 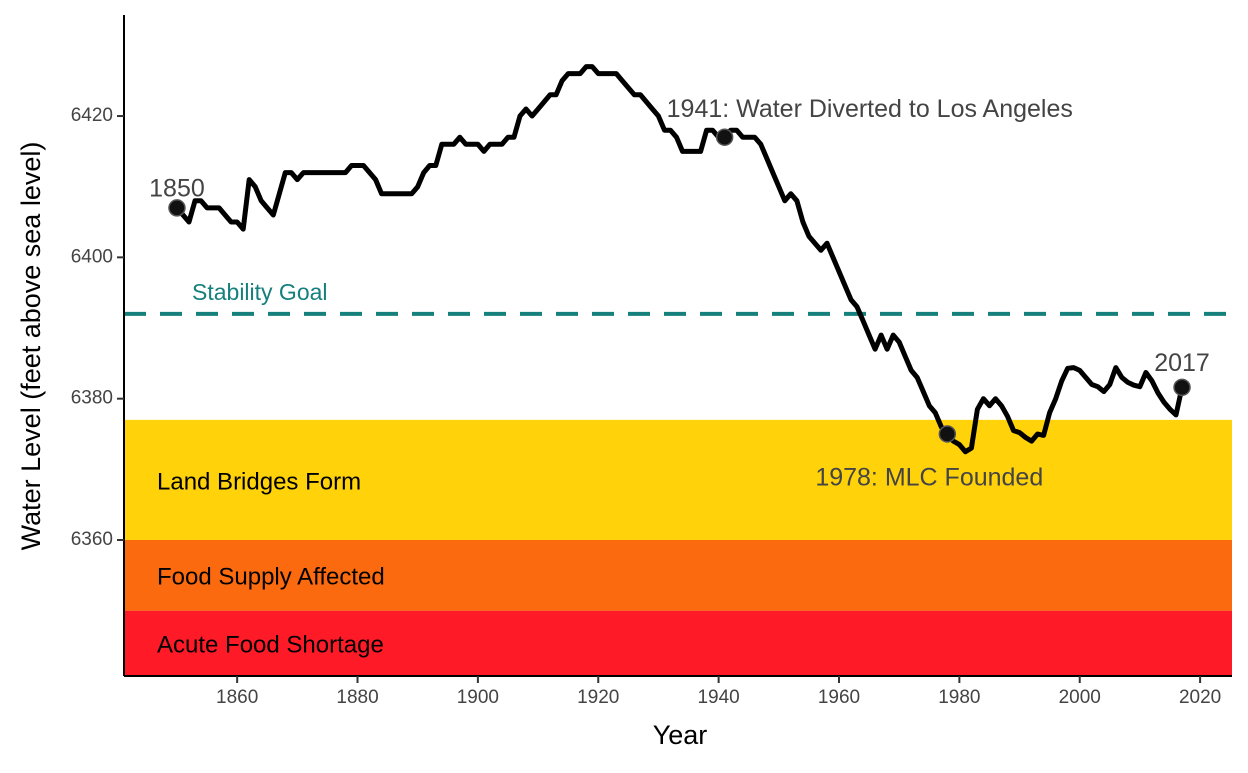 What do you see at coordinates (1200, 697) in the screenshot?
I see `x-tick-label: 2020` at bounding box center [1200, 697].